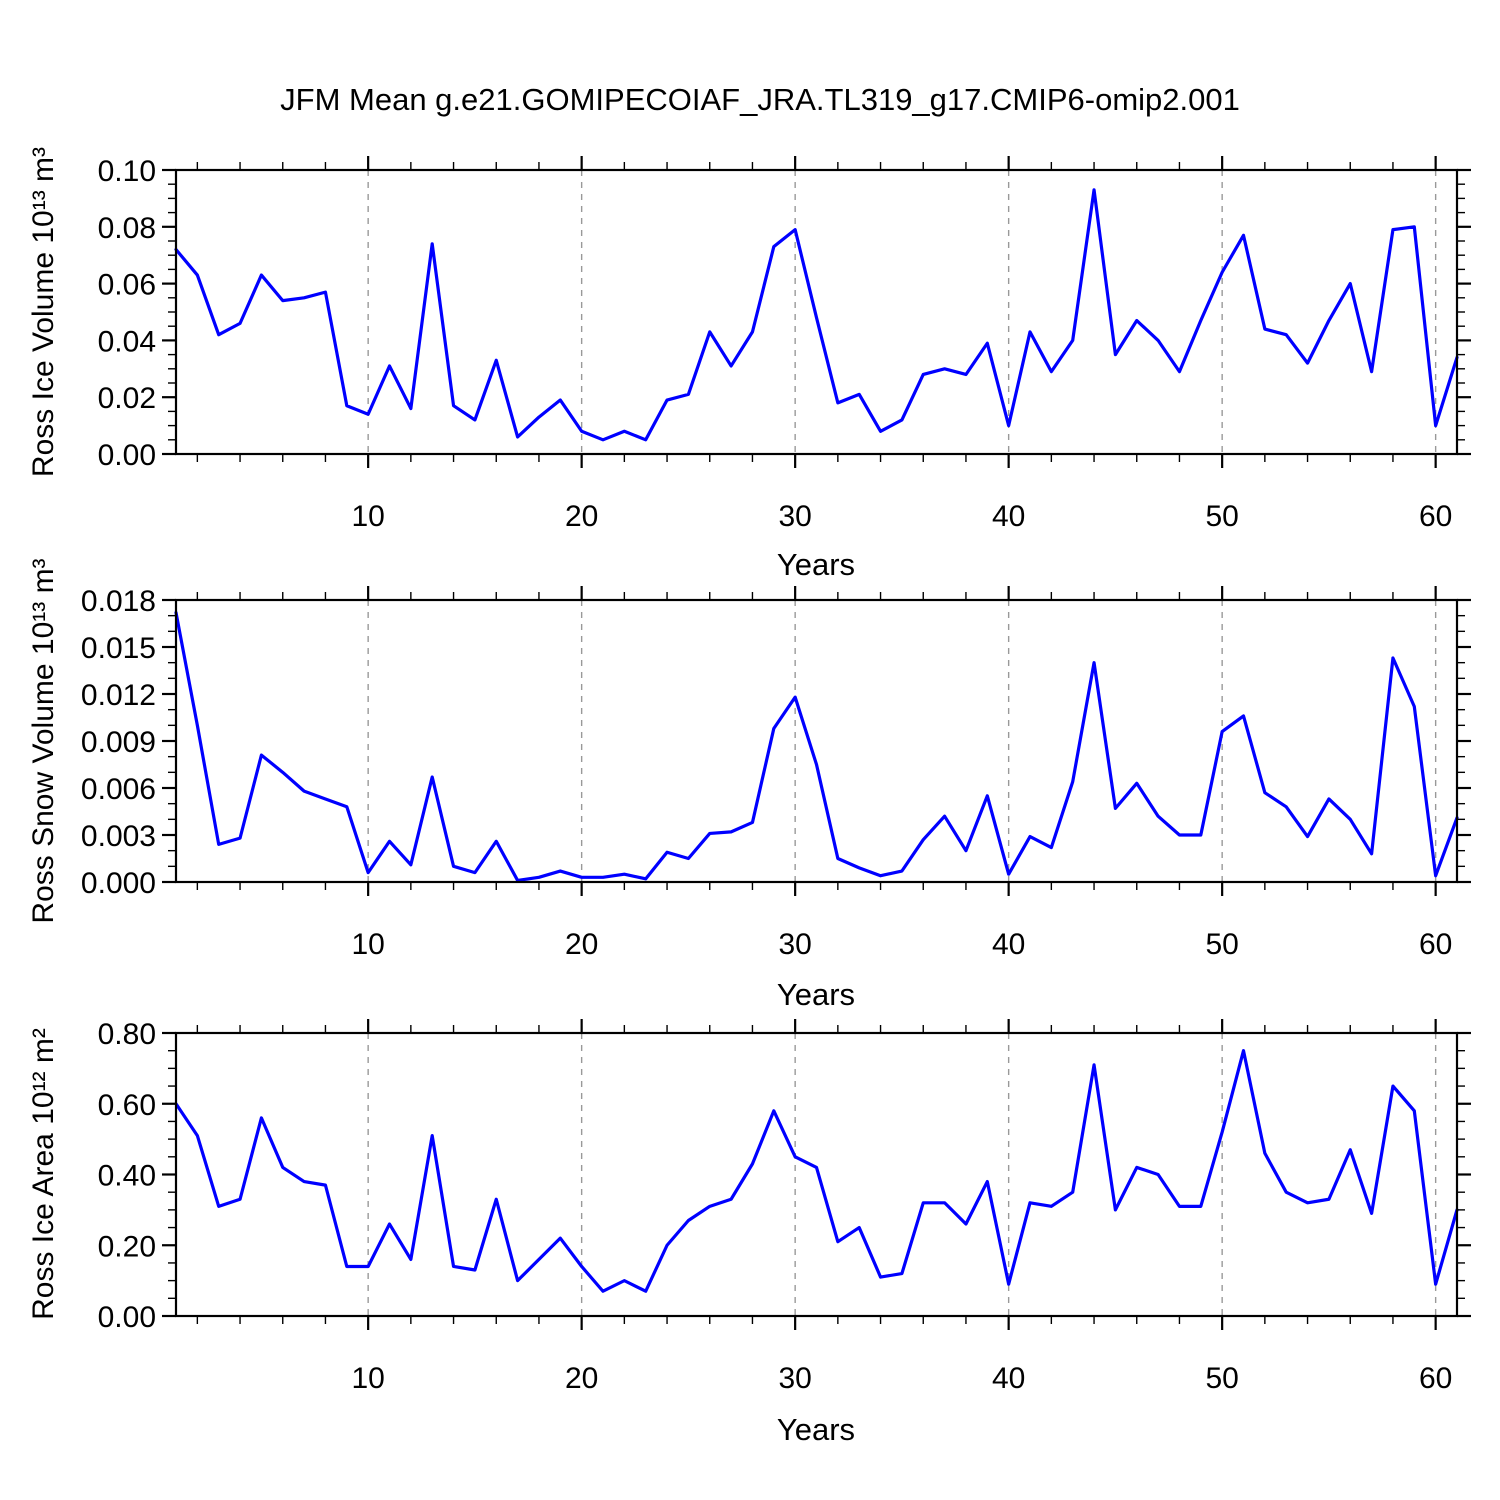 The height and width of the screenshot is (1500, 1500). What do you see at coordinates (127, 1034) in the screenshot?
I see `y-tick-label: 0.80` at bounding box center [127, 1034].